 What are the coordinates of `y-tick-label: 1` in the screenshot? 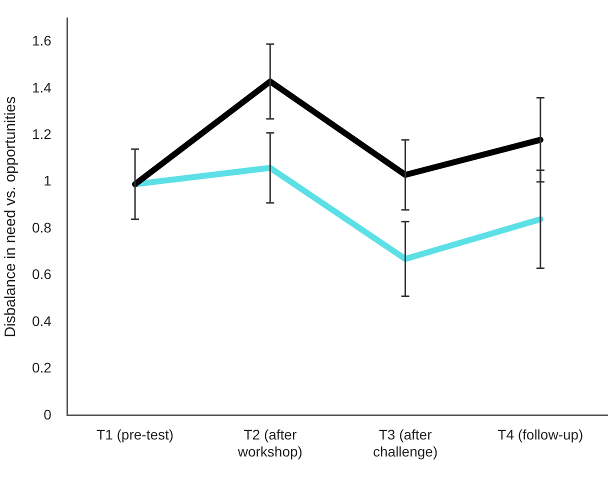 It's located at (48, 180).